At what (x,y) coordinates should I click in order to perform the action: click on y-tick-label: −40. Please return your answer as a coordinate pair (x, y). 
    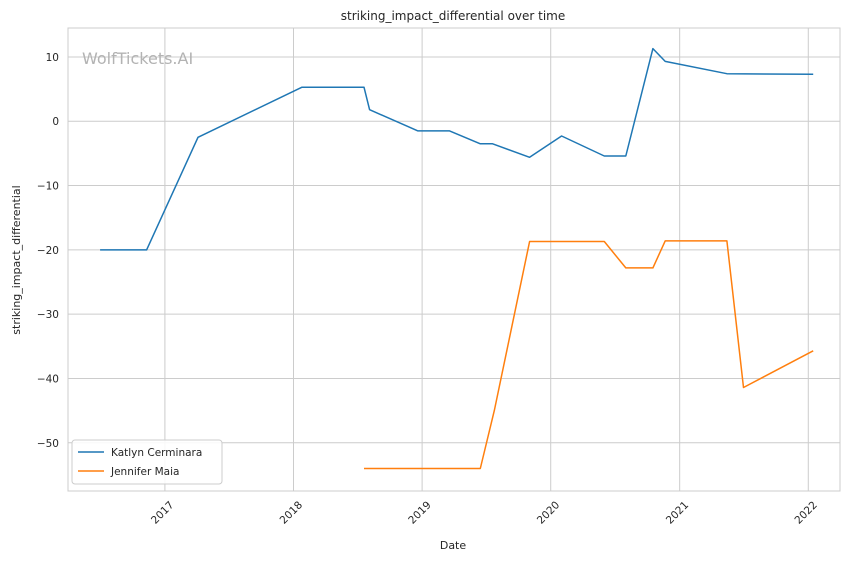
    Looking at the image, I should click on (48, 379).